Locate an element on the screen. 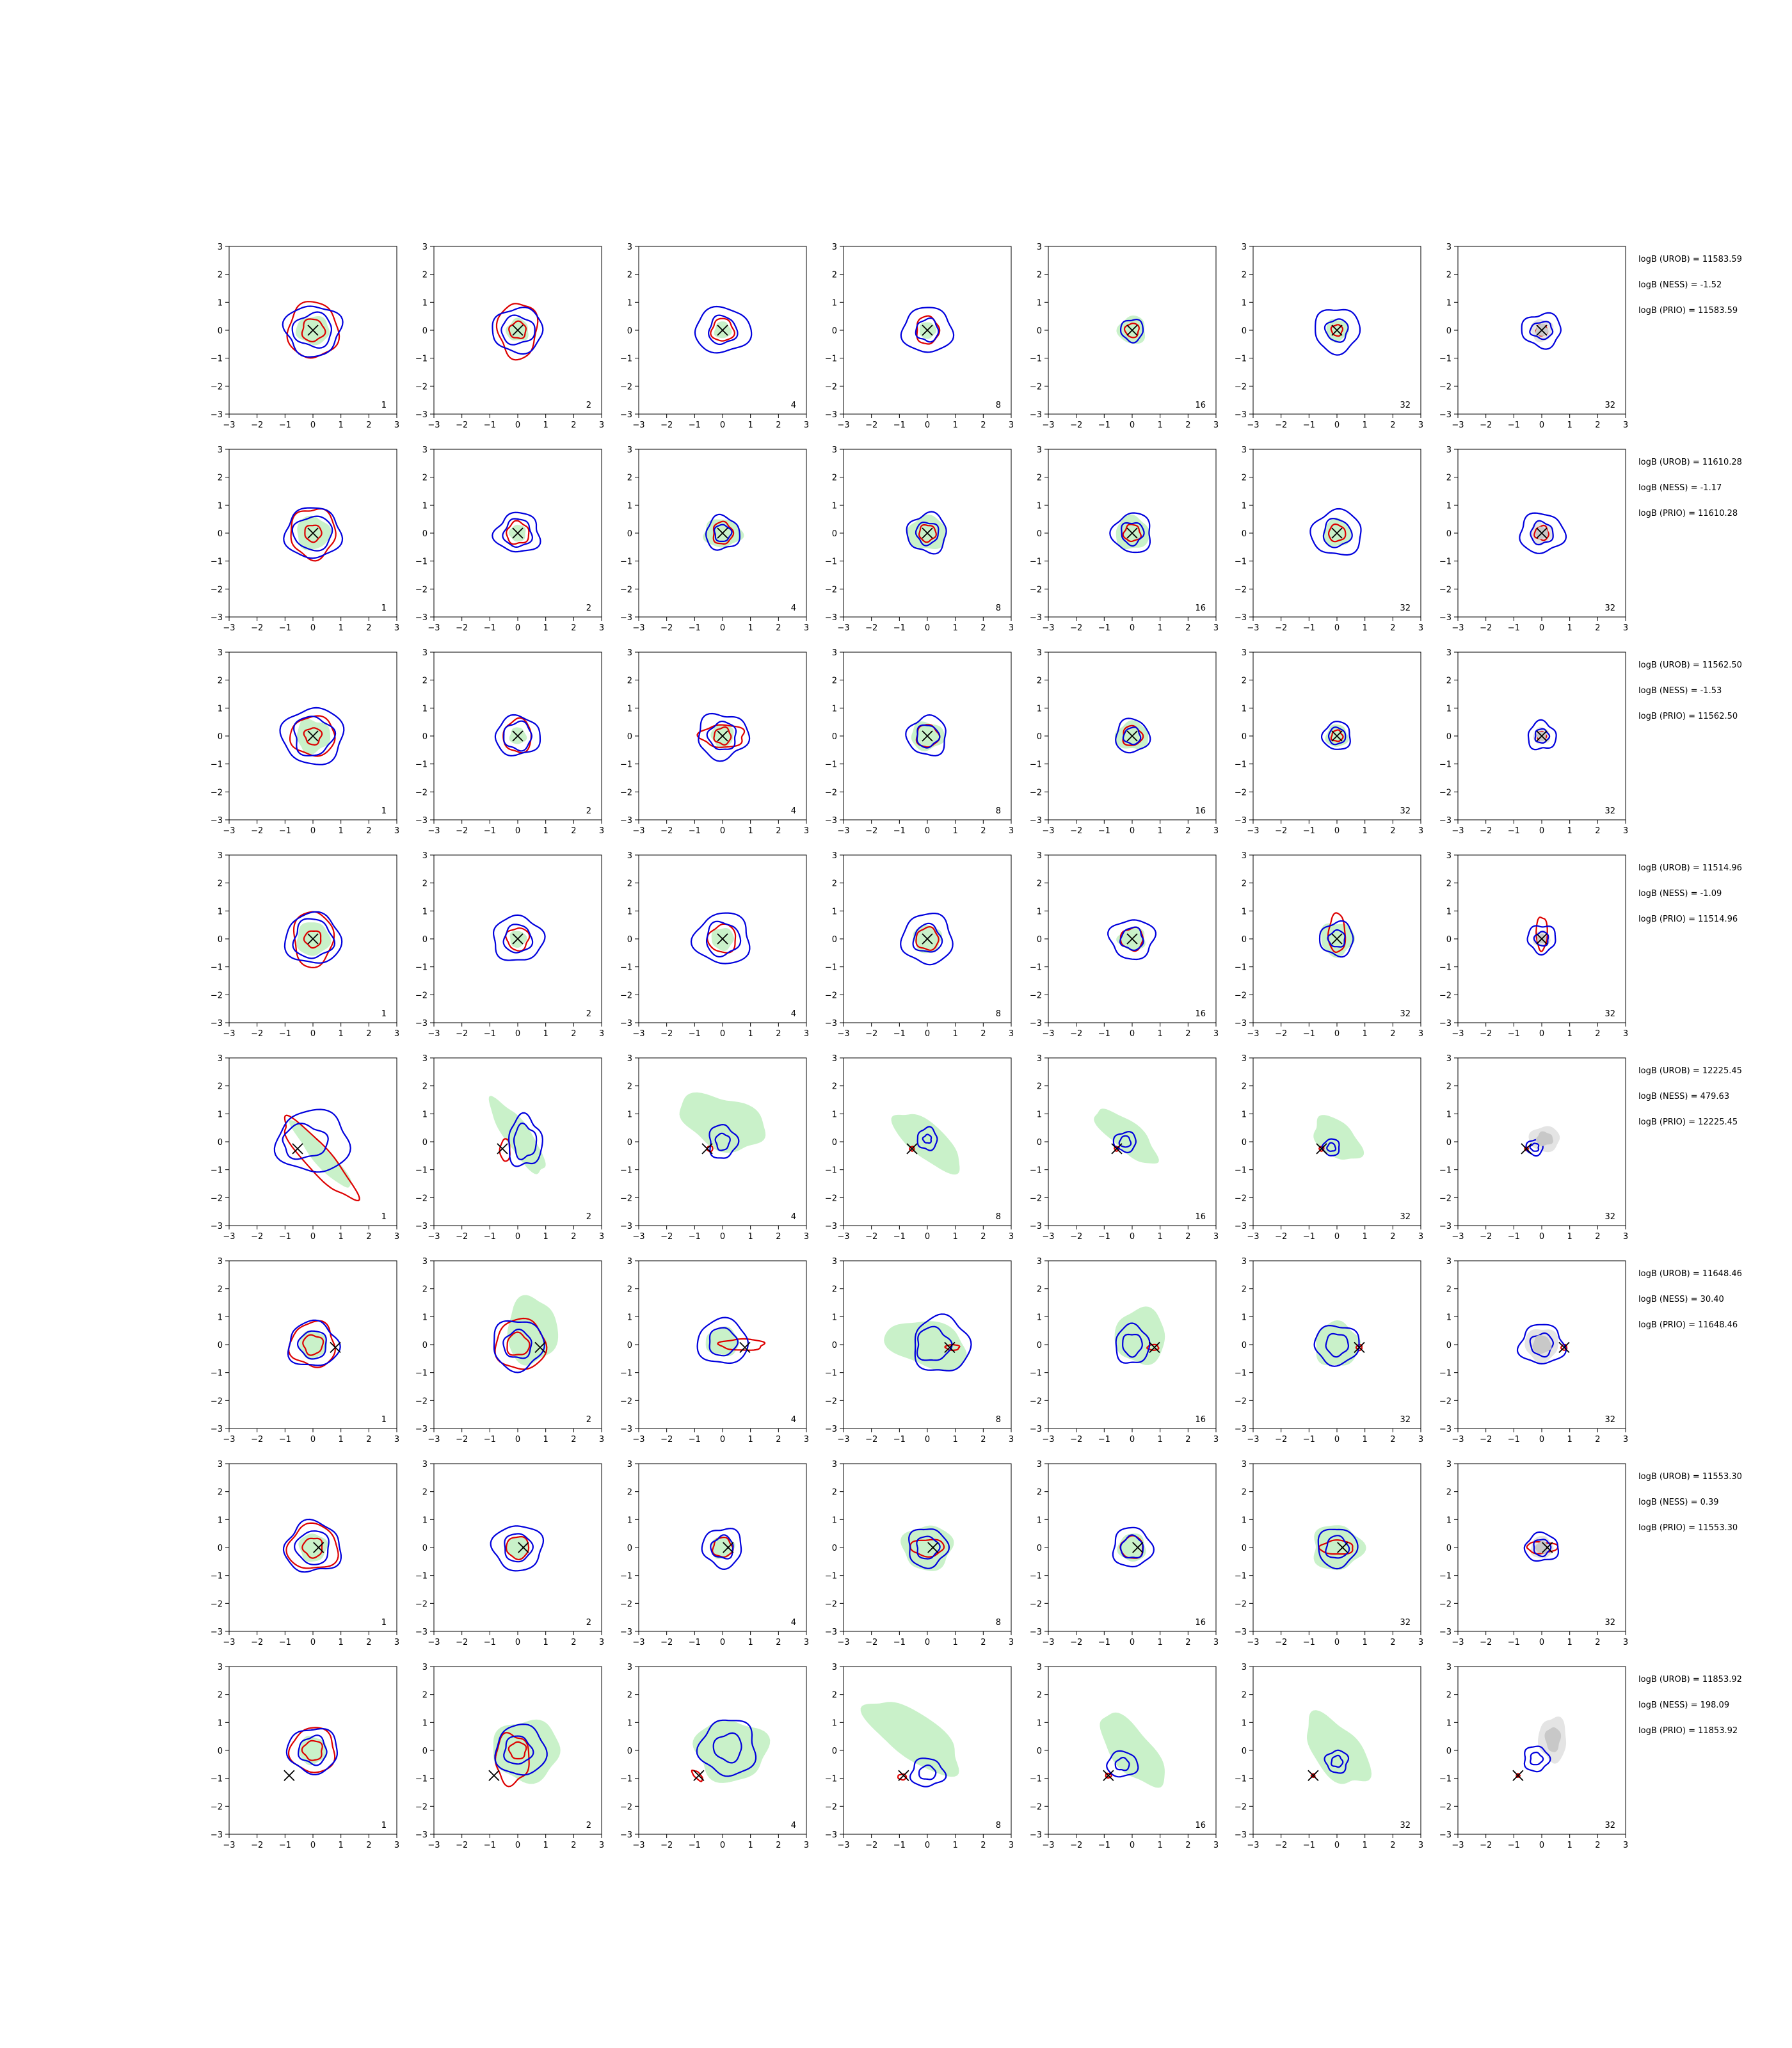  panel-r7-c4: −3−3 −2 −2 −1 −1 0 0 1 1 2 2 3 3 8 is located at coordinates (919, 1553).